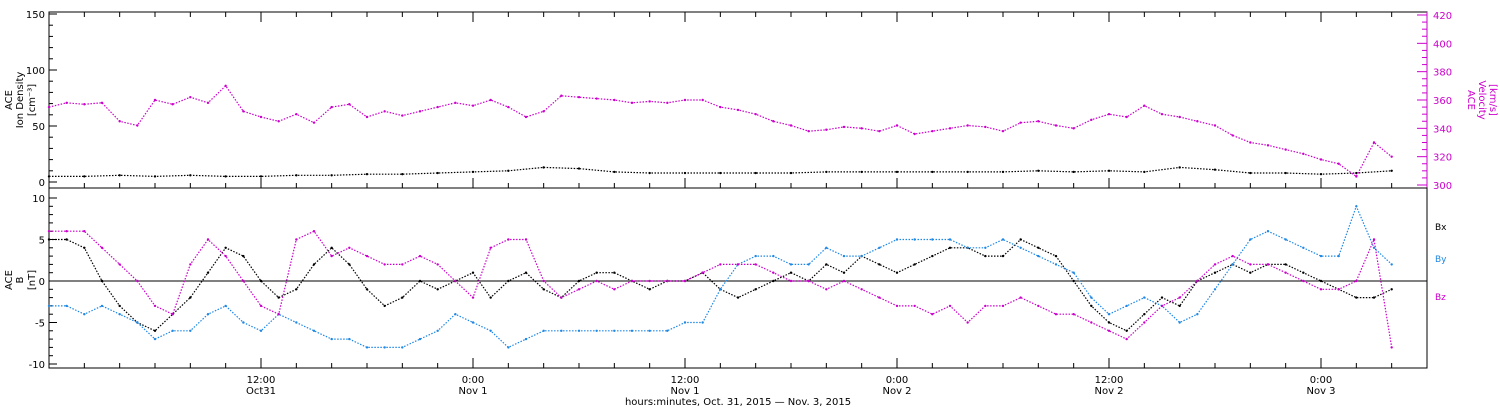  Describe the element at coordinates (35, 71) in the screenshot. I see `top-left-tick-label: 100` at that location.